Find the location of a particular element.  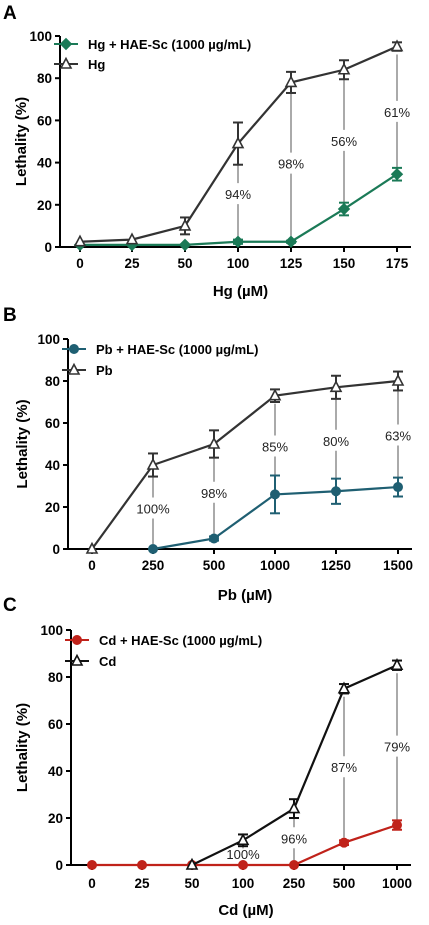

panel-b-x-tick-label: 0 is located at coordinates (92, 565).